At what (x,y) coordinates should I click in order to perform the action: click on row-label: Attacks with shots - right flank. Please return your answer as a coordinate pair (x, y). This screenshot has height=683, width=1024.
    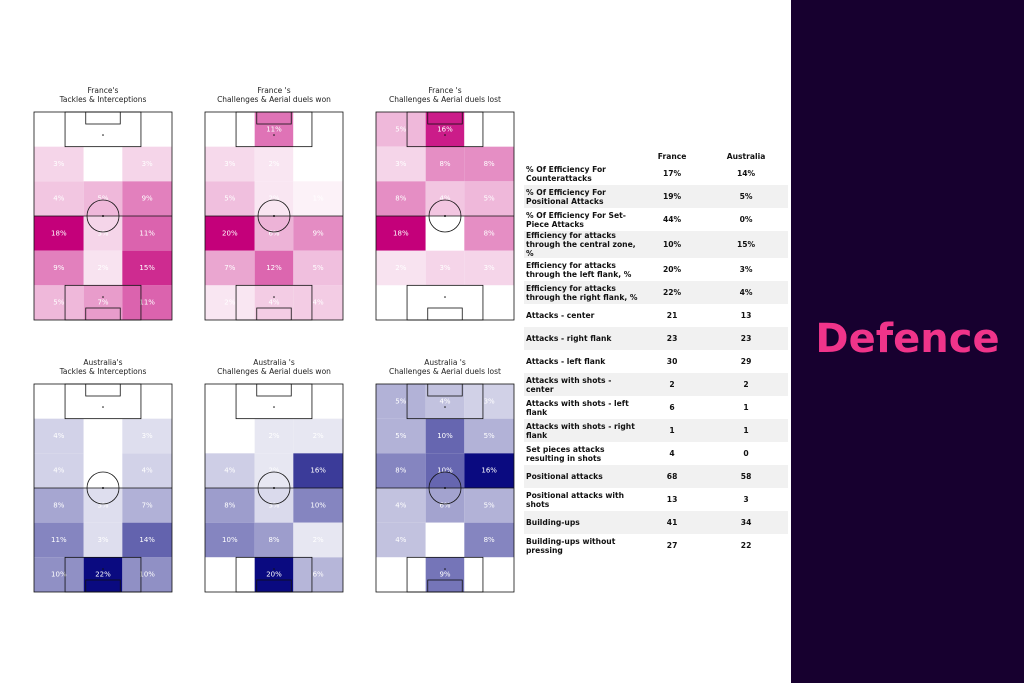
    Looking at the image, I should click on (582, 430).